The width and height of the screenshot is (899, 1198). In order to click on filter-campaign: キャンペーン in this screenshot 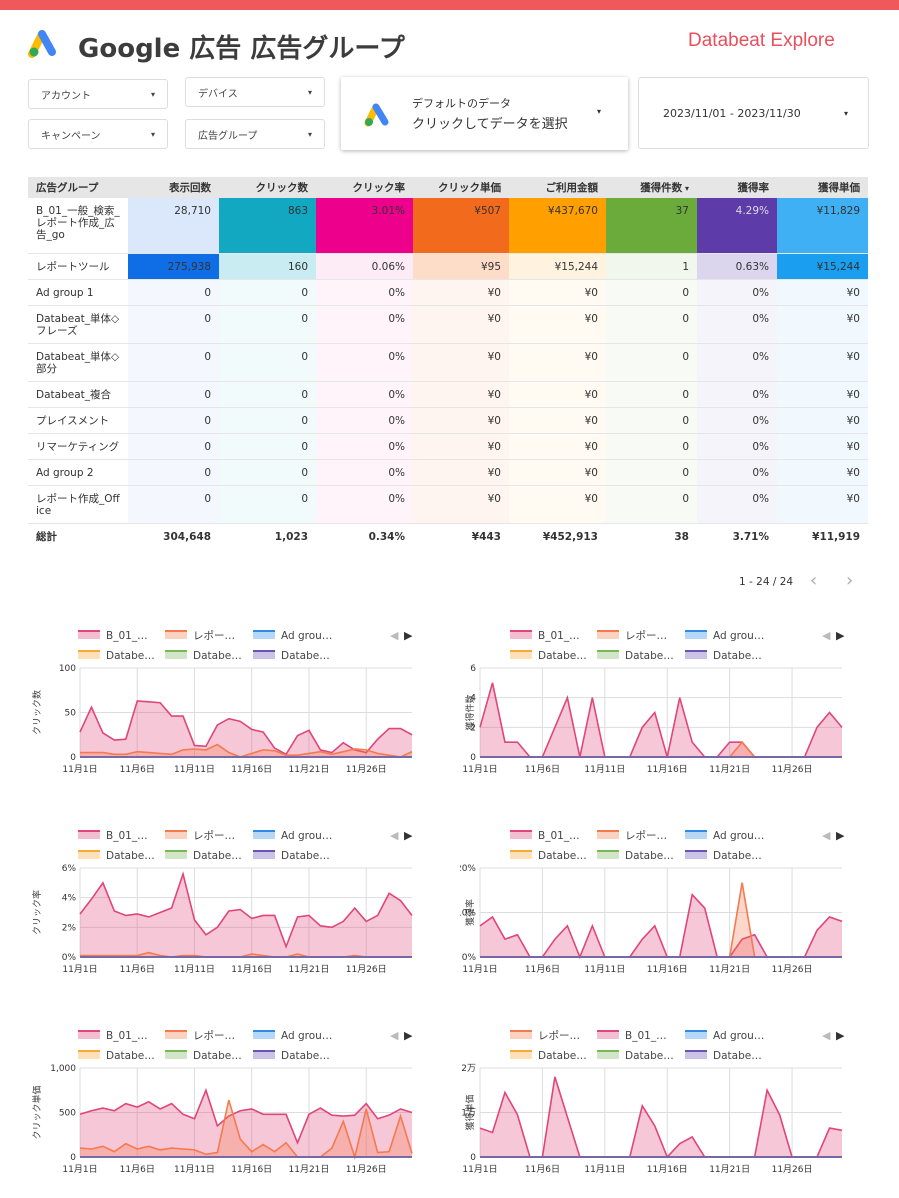, I will do `click(98, 134)`.